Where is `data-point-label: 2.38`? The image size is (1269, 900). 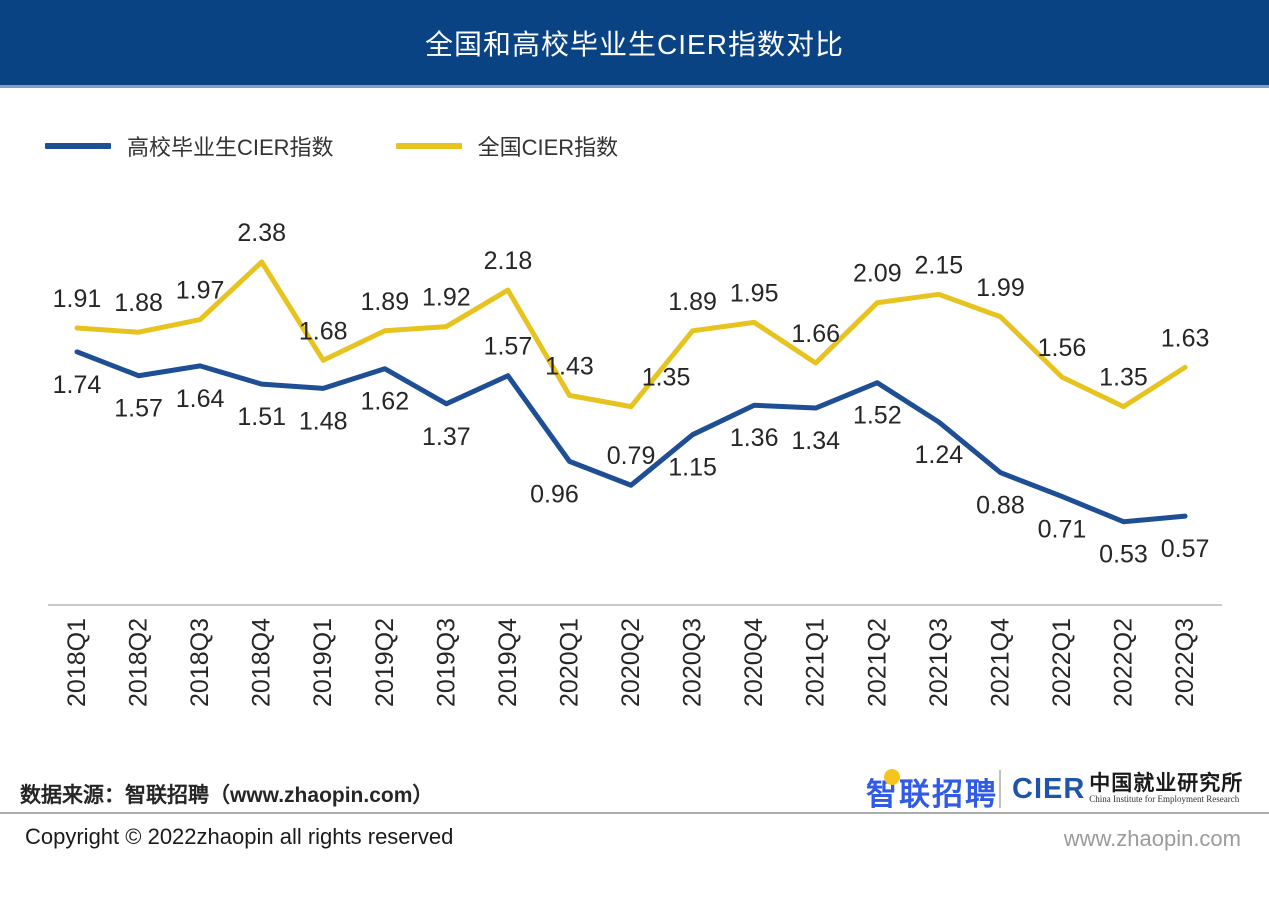 data-point-label: 2.38 is located at coordinates (261, 233).